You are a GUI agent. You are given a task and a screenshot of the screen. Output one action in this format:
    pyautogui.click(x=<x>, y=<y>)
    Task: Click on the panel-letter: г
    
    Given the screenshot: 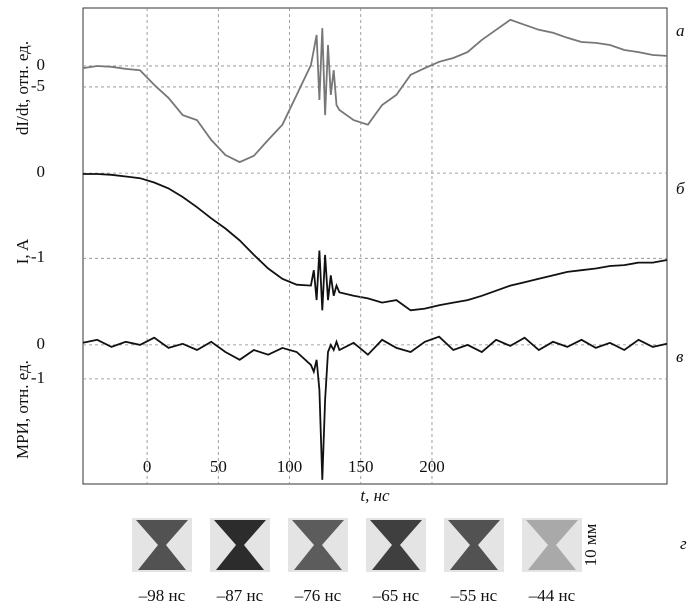 What is the action you would take?
    pyautogui.click(x=683, y=543)
    